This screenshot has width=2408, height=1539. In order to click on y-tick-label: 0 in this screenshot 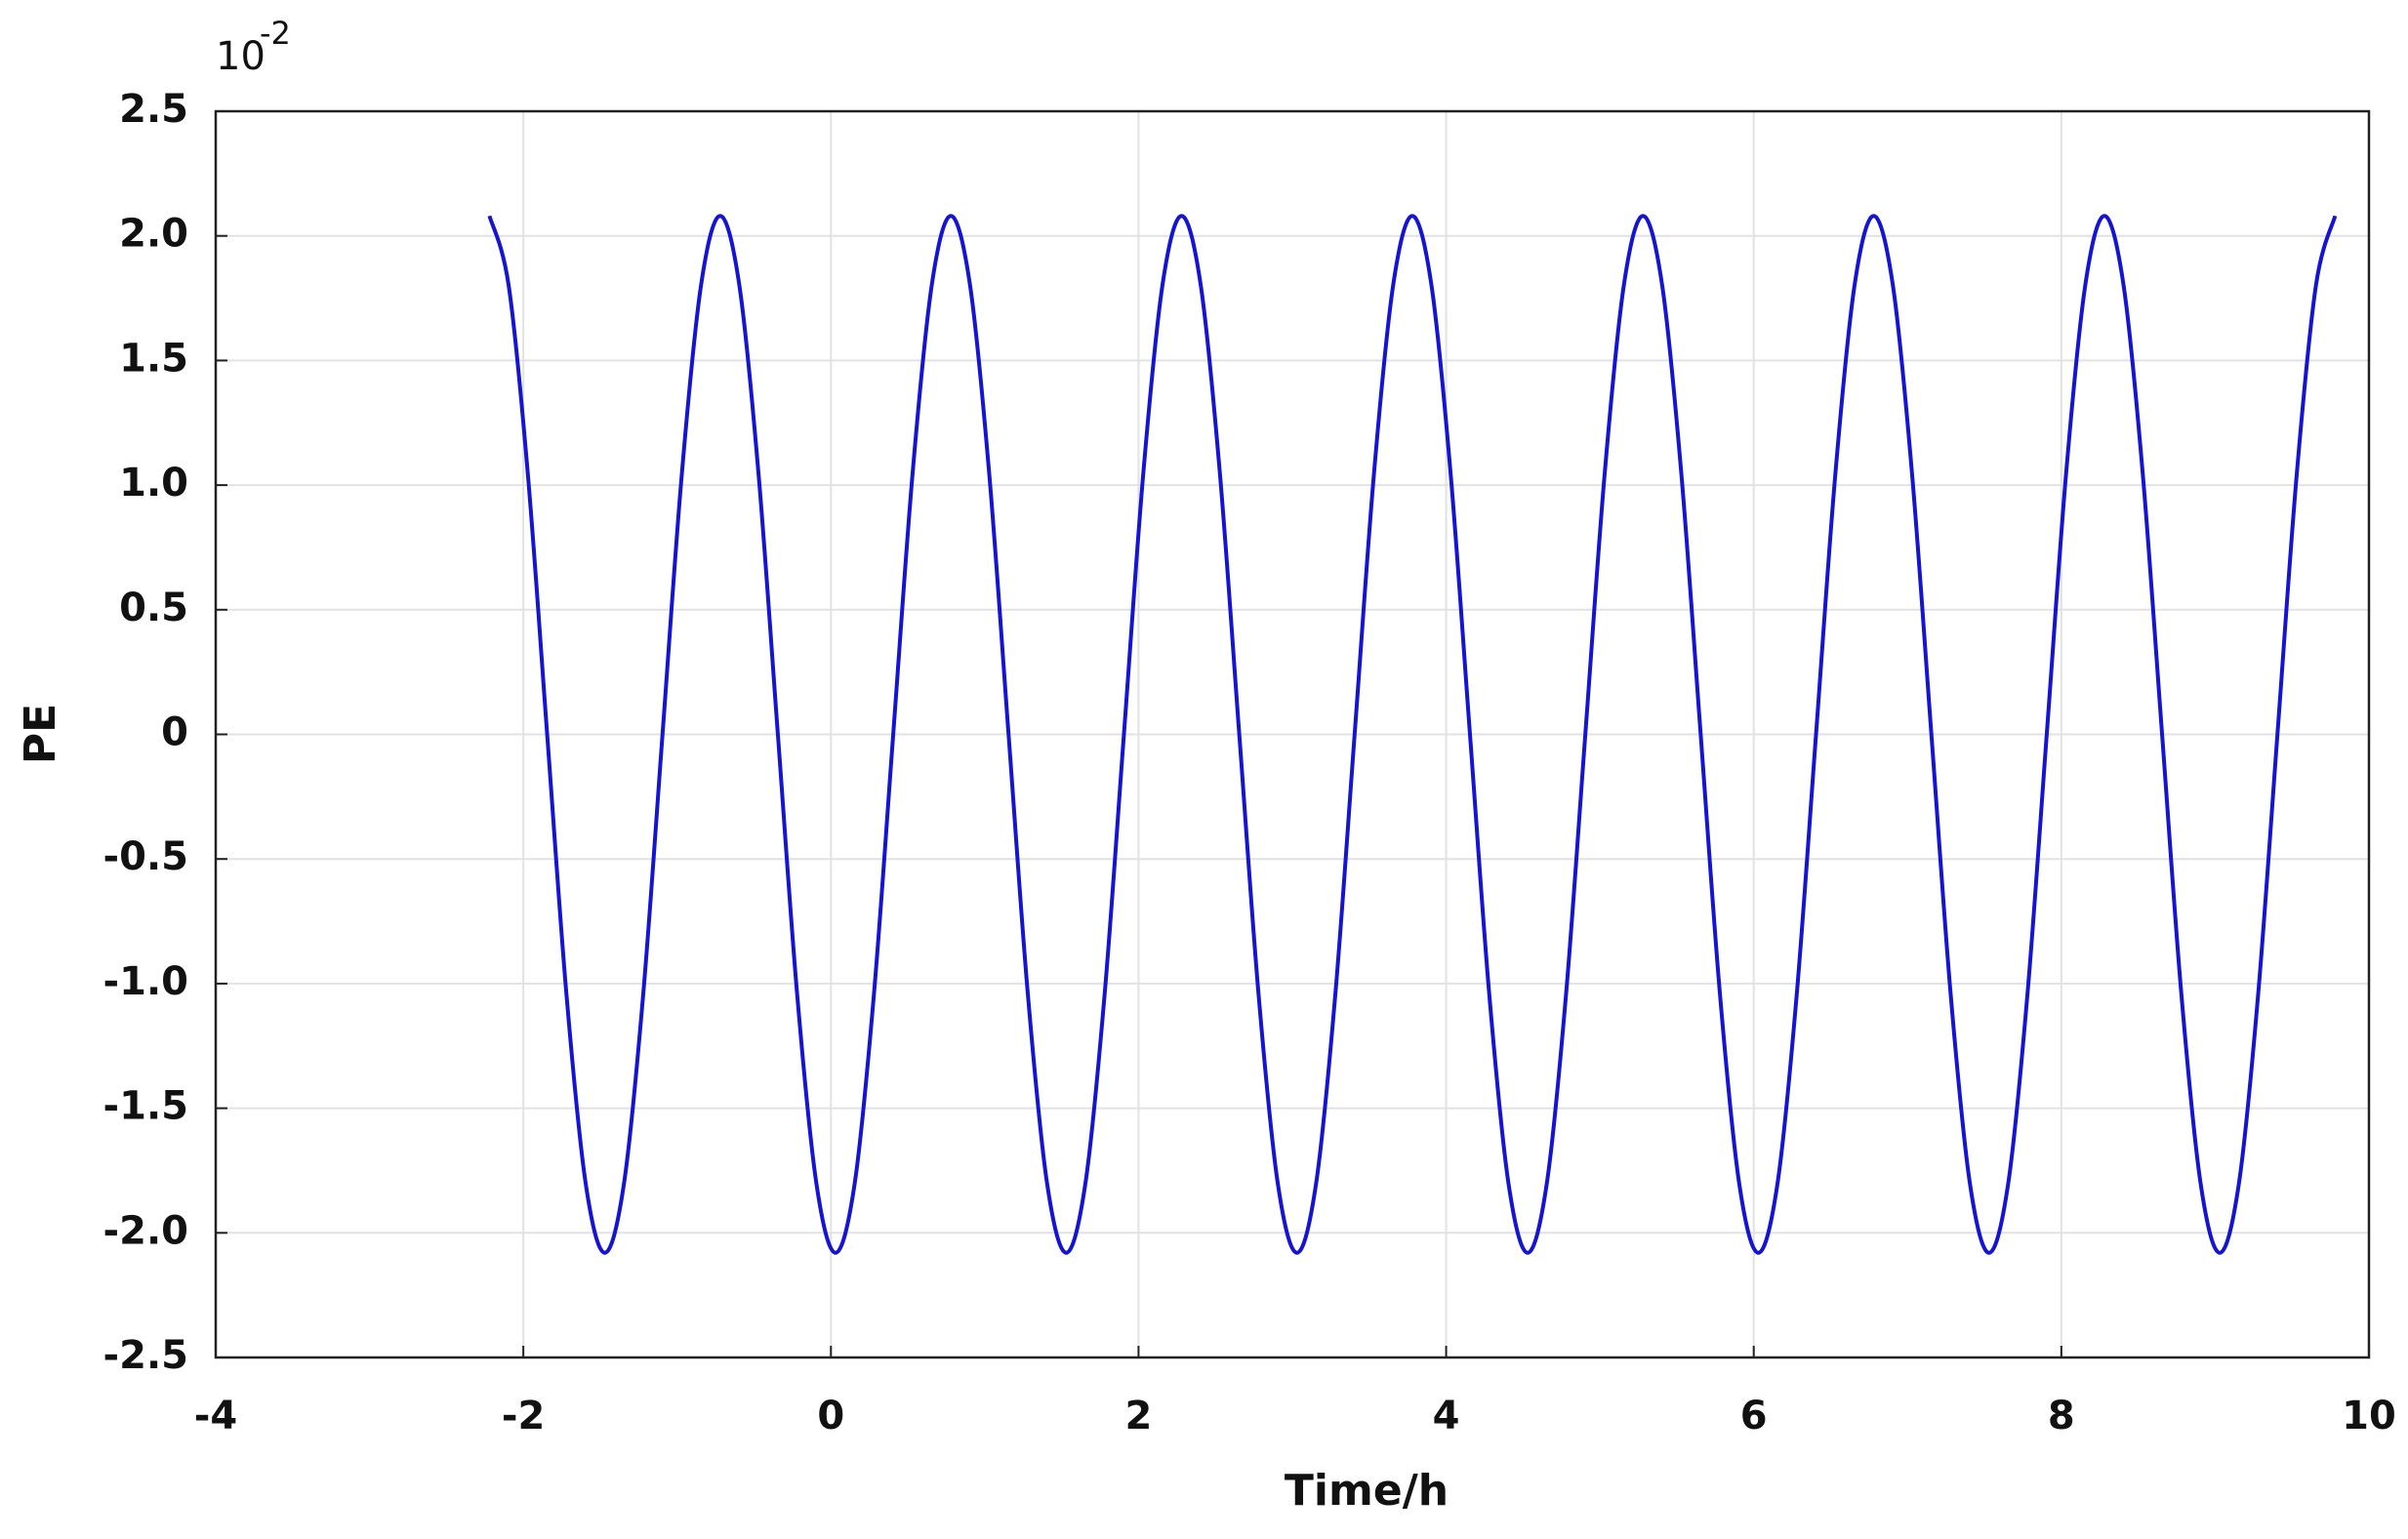, I will do `click(175, 733)`.